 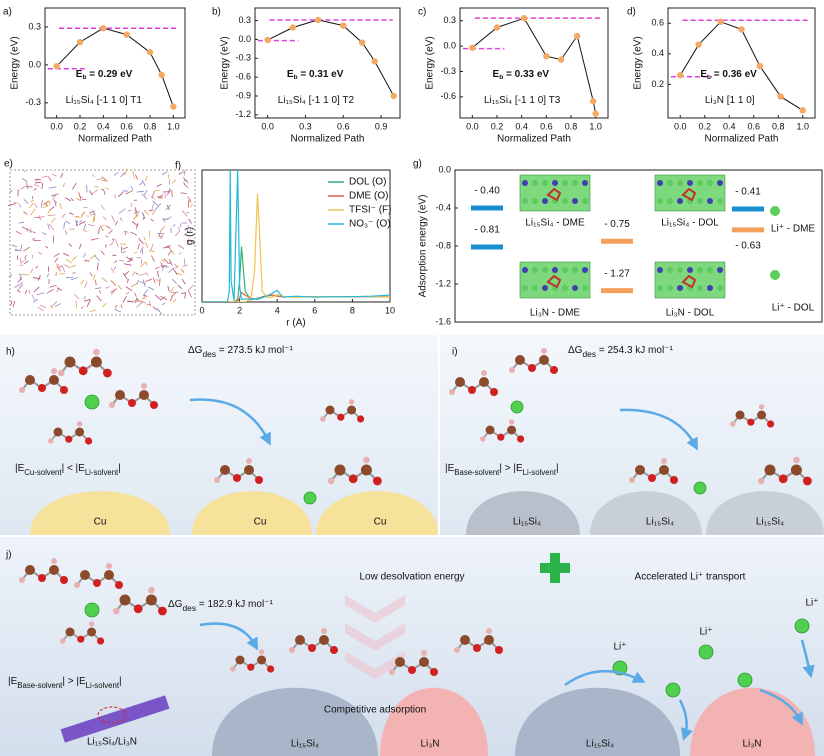 I want to click on ion-label: Li⁺, so click(x=705, y=632).